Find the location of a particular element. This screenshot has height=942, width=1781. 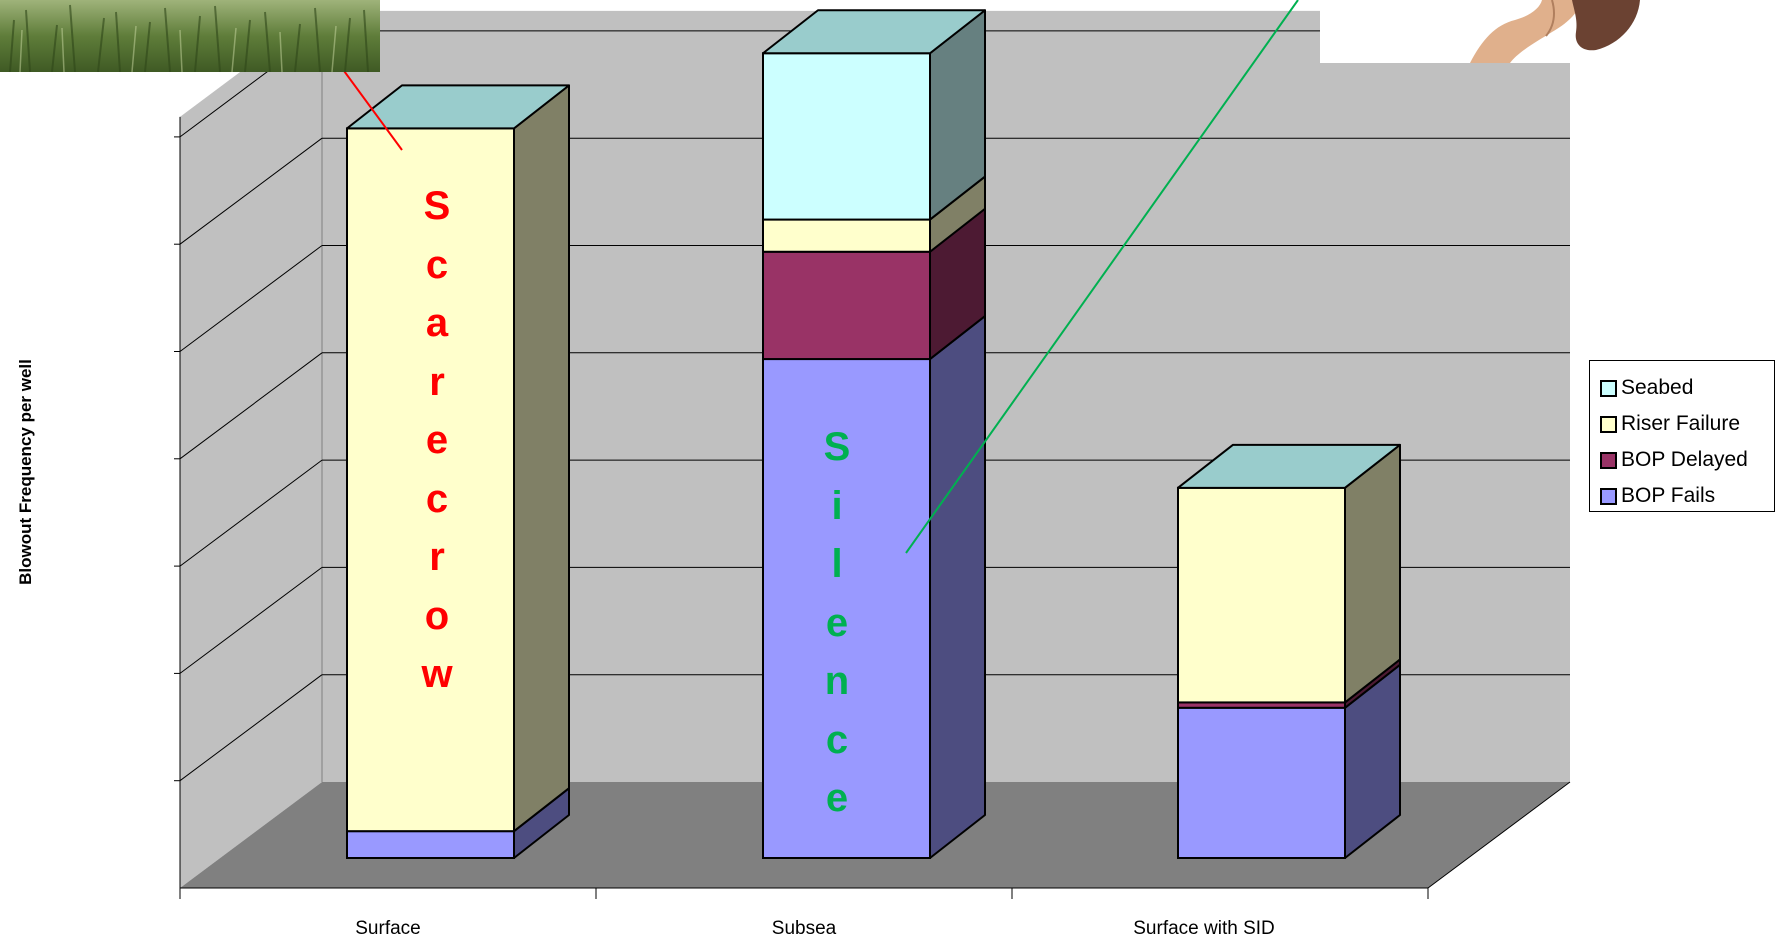

x-tick-surface: Surface is located at coordinates (388, 928).